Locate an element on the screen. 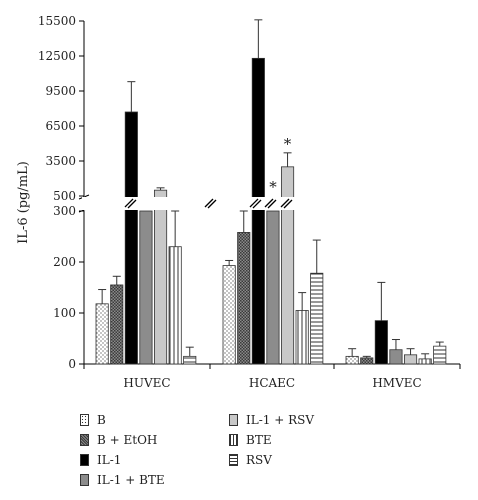 The width and height of the screenshot is (478, 500). y-tick-label: 0 is located at coordinates (72, 364).